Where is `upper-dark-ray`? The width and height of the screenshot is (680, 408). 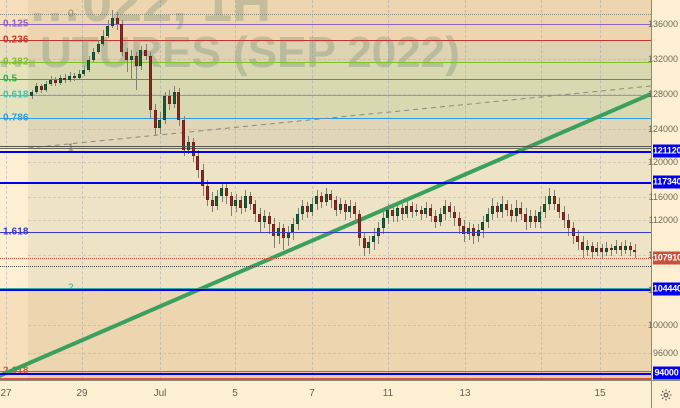
upper-dark-ray is located at coordinates (325, 146).